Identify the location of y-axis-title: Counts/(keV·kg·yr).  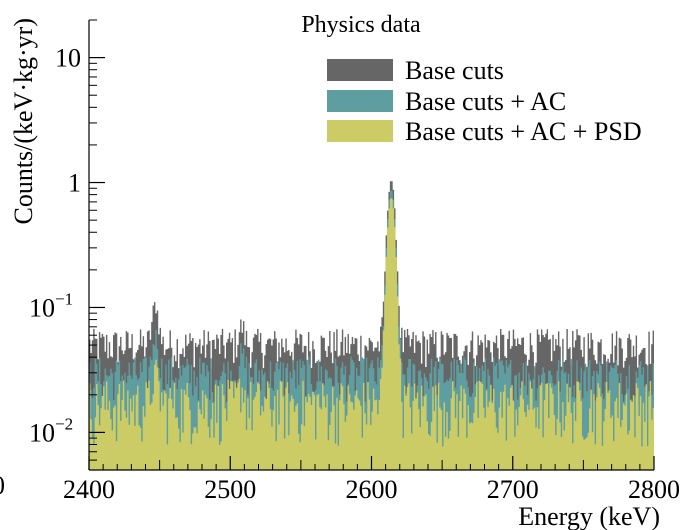
(23, 121).